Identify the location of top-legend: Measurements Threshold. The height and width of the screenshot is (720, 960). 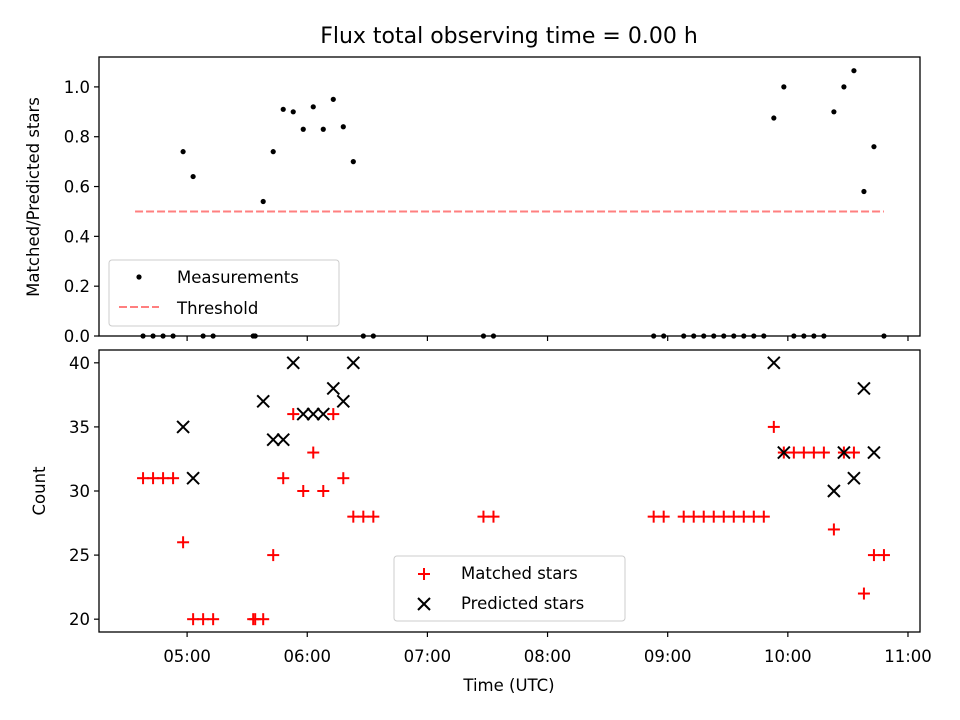
(224, 293).